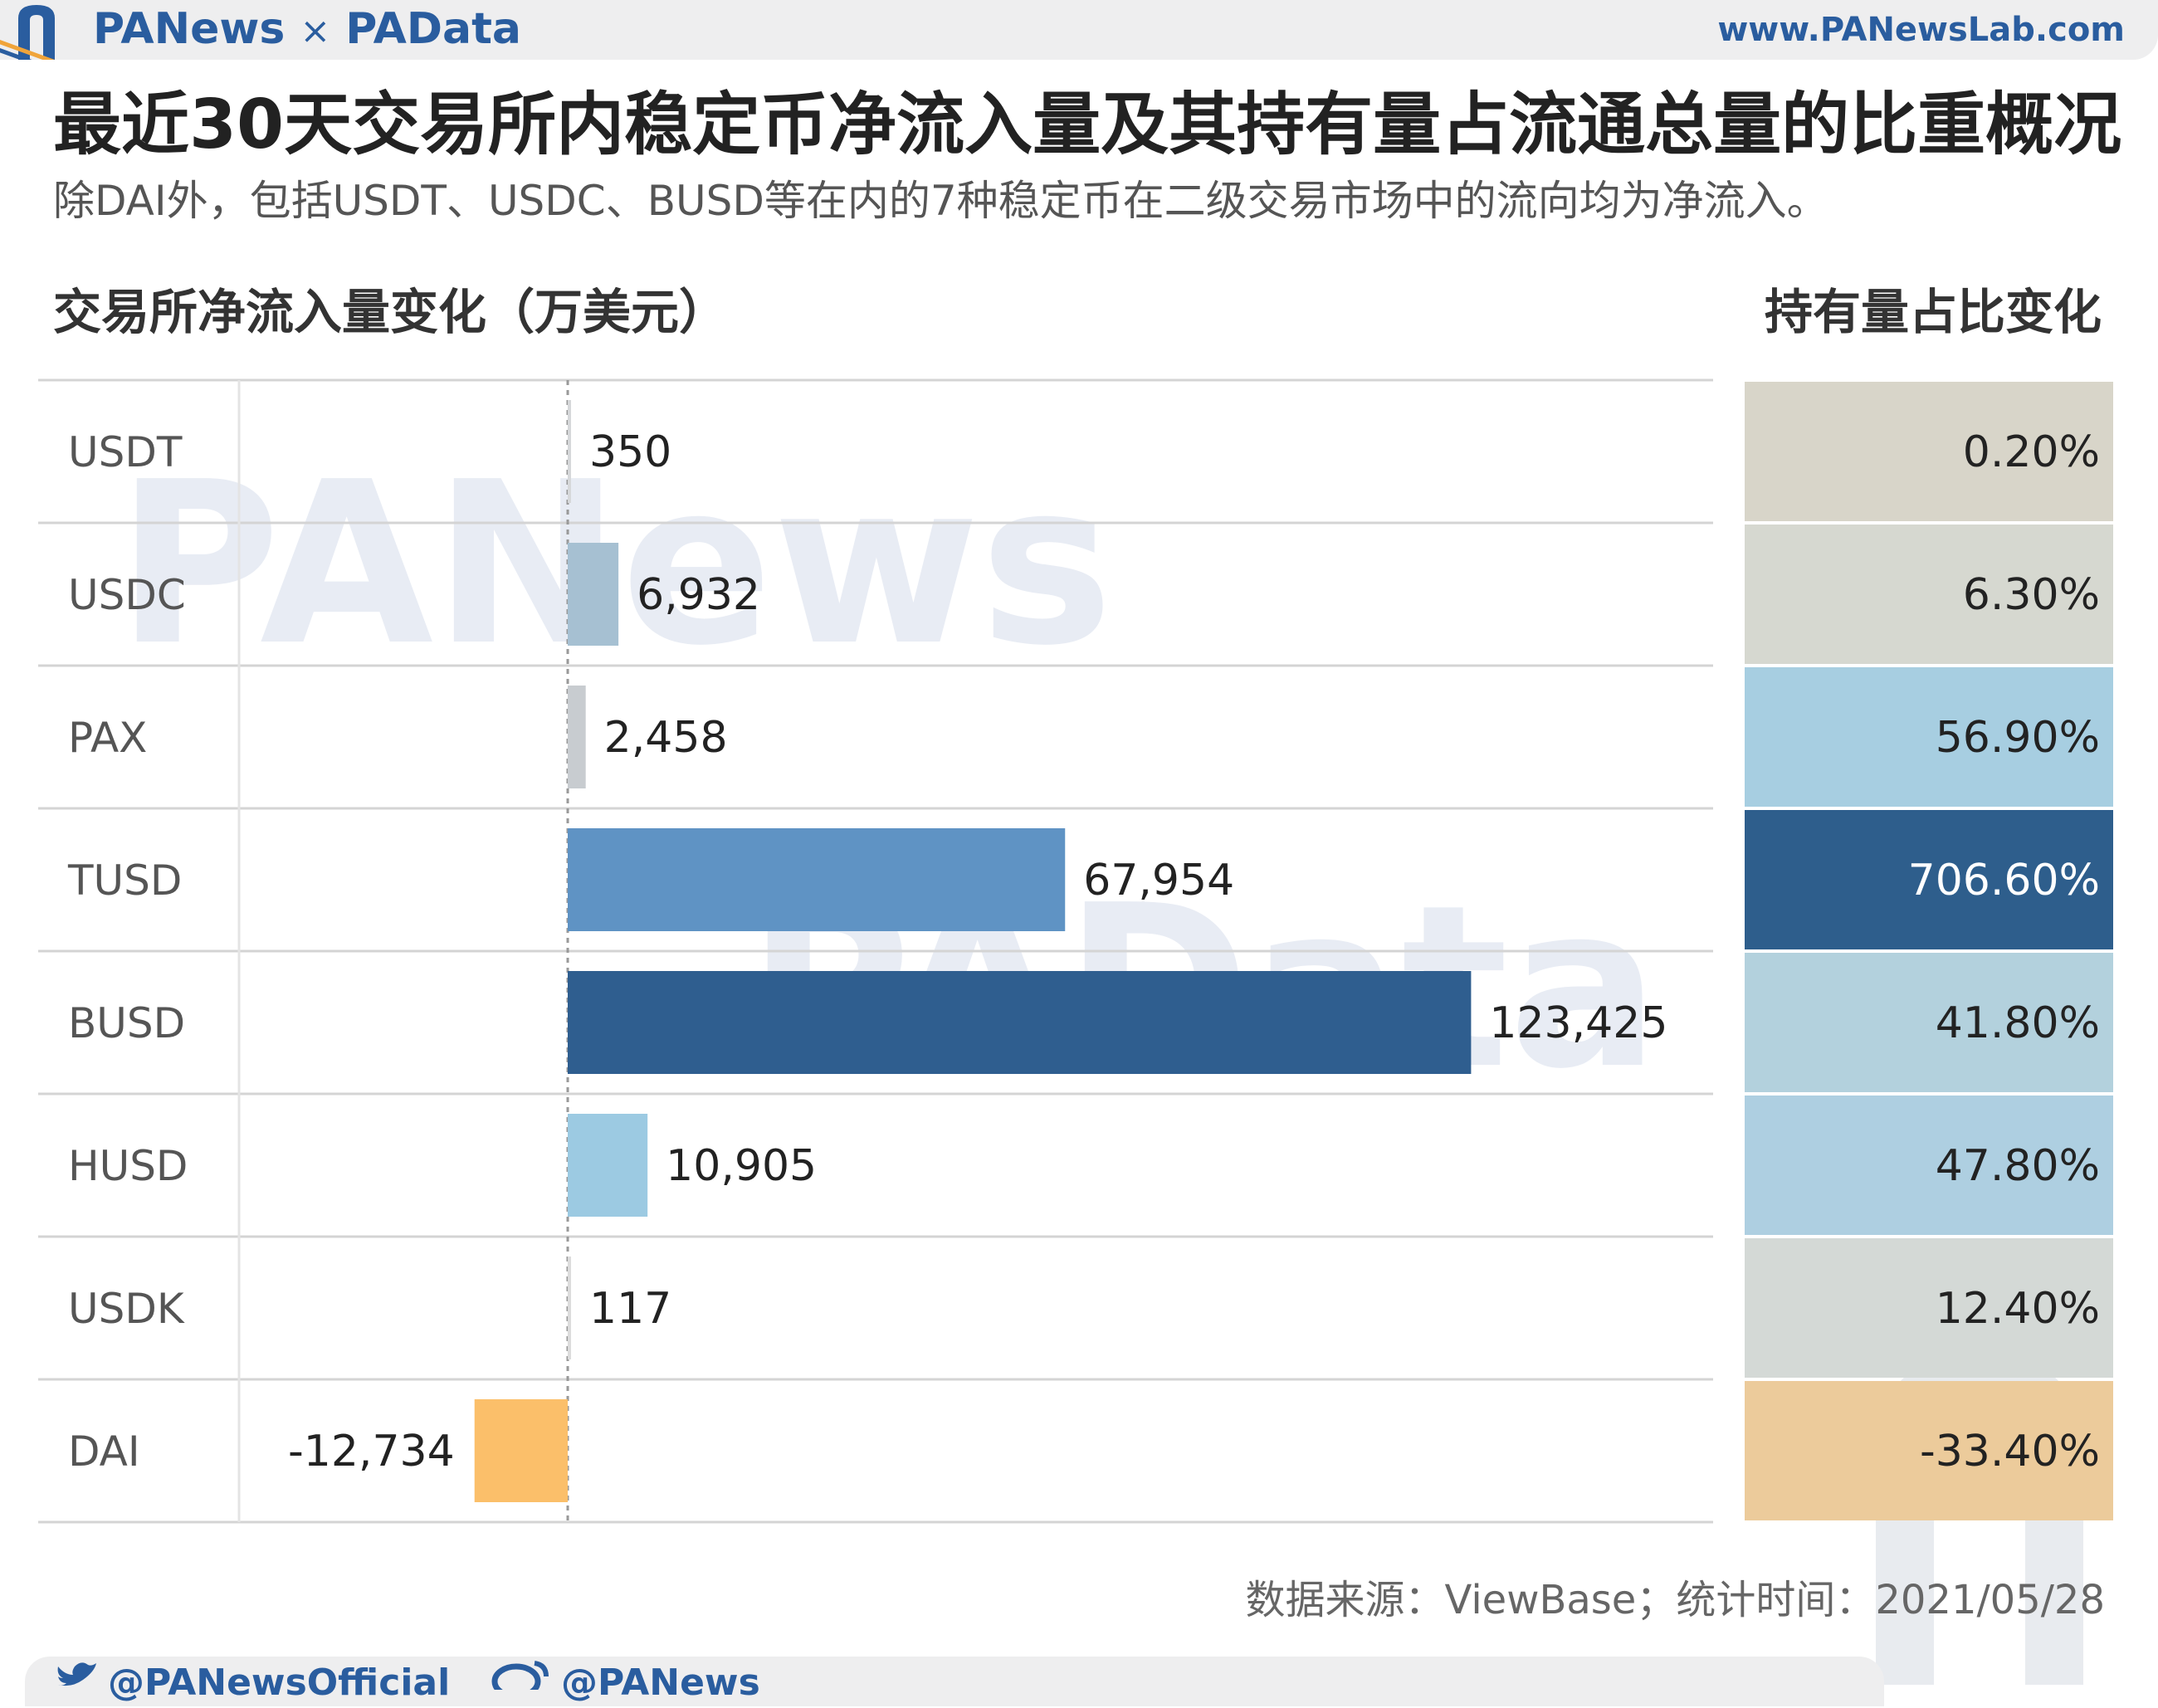  I want to click on category-label: BUSD, so click(126, 1023).